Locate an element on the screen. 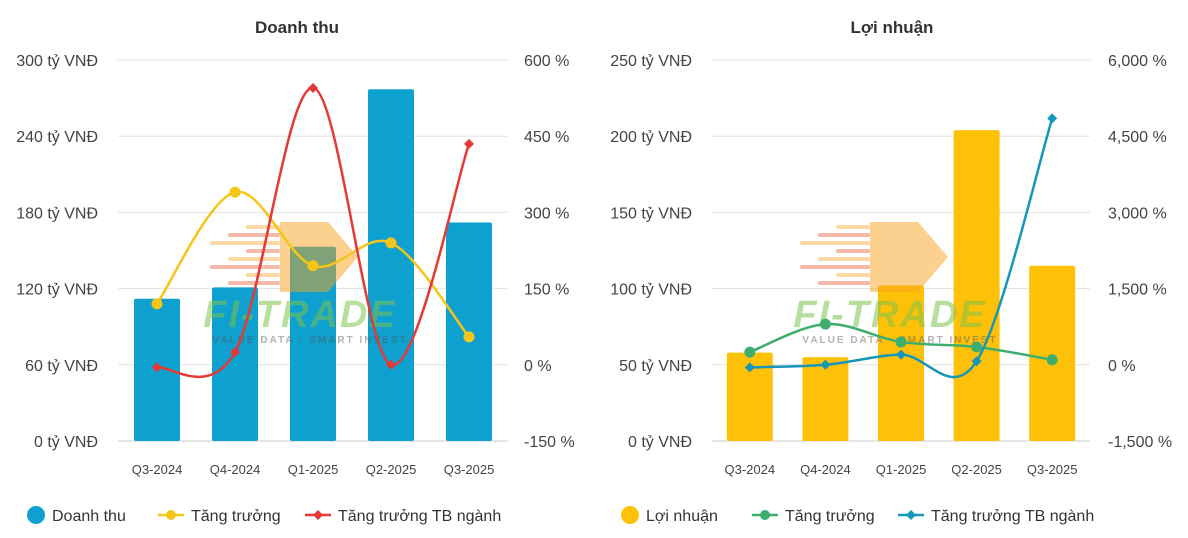  y-left-tick-label: 50 tỷ VNĐ is located at coordinates (655, 366).